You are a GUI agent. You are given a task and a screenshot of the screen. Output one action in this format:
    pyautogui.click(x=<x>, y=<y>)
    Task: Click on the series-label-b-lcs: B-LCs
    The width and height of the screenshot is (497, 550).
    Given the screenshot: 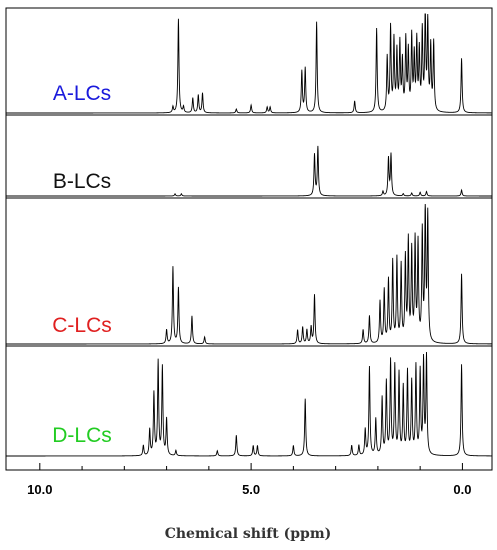 What is the action you would take?
    pyautogui.click(x=82, y=181)
    